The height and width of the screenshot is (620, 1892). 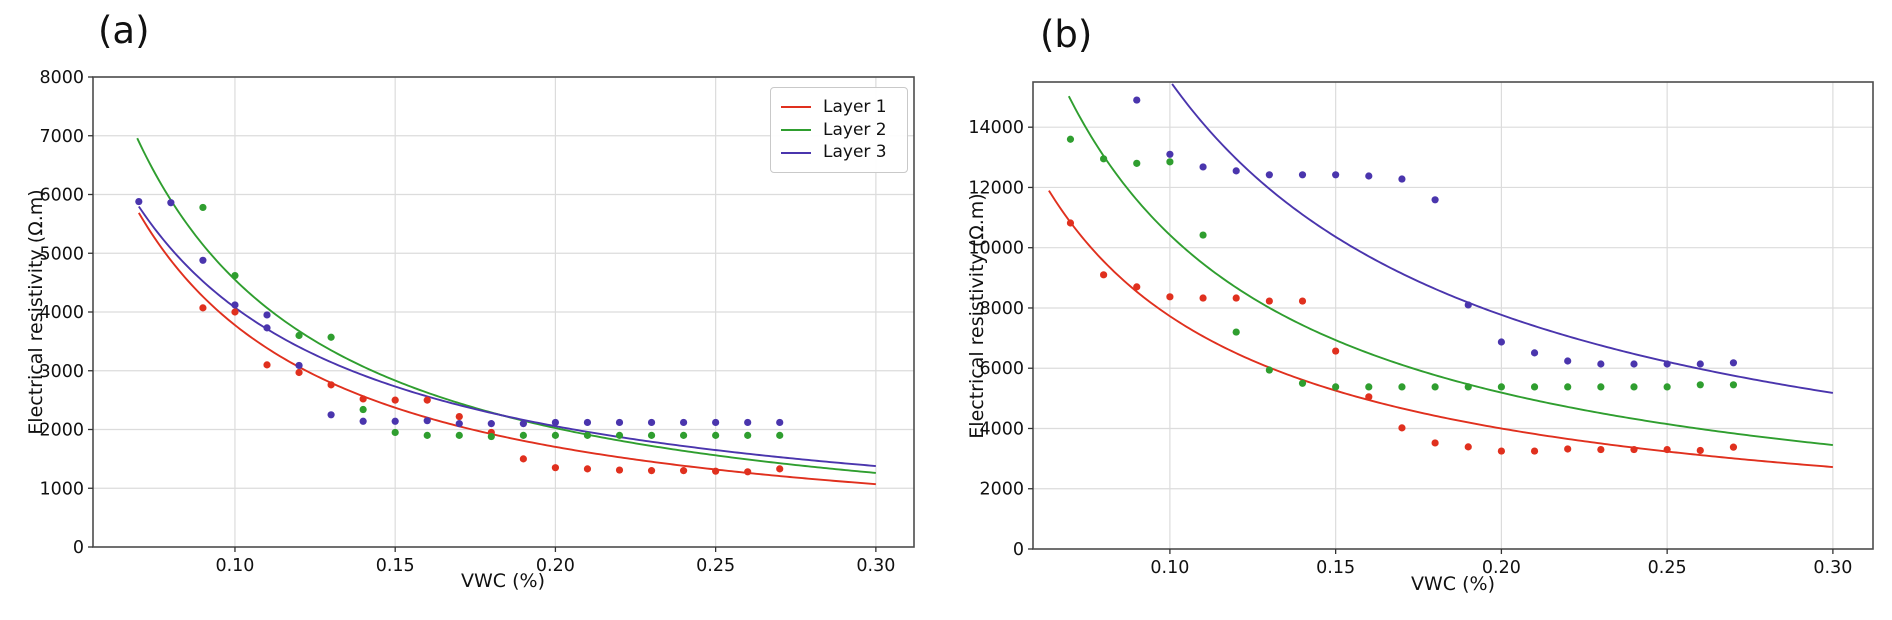 I want to click on y-tick-label: 2000, so click(x=1001, y=490).